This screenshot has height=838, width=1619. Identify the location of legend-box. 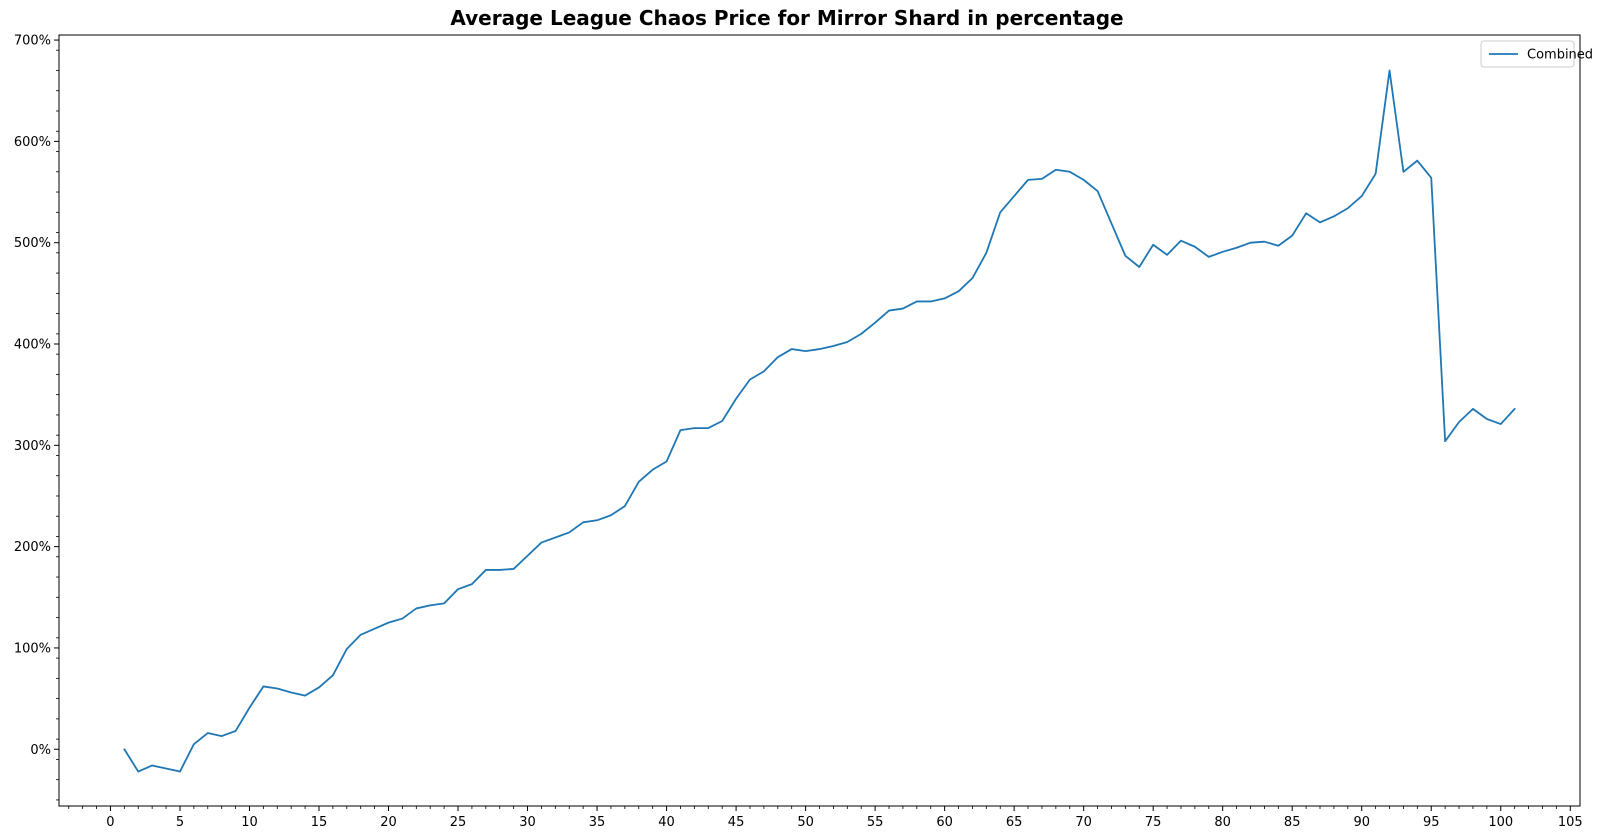
(1527, 54).